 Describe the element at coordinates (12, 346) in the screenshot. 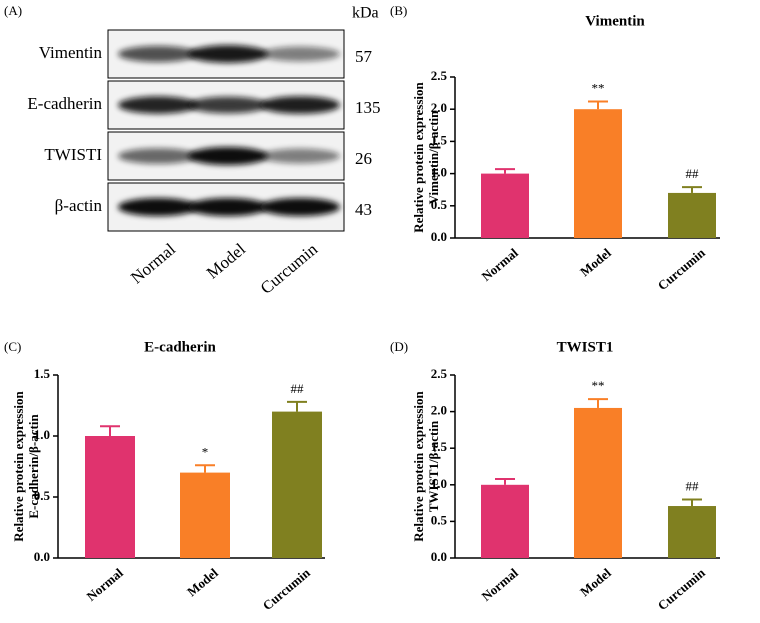

I see `panel-label: (C)` at that location.